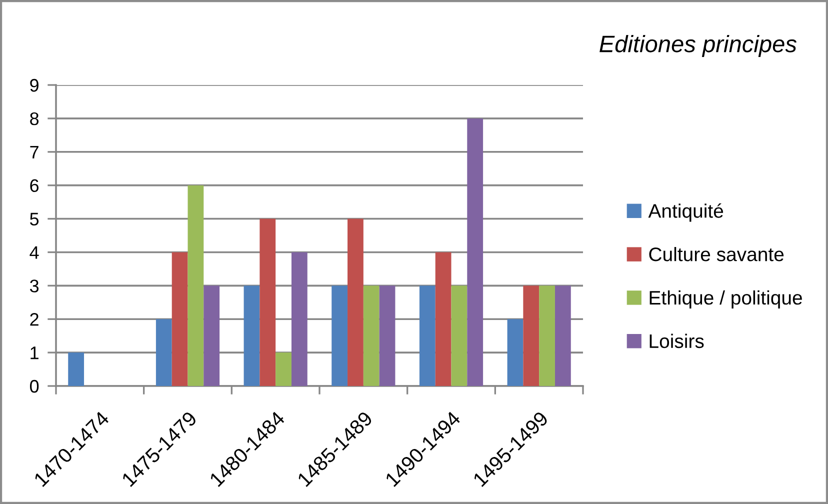 Image resolution: width=828 pixels, height=504 pixels. I want to click on y-tick-label: 4, so click(34, 252).